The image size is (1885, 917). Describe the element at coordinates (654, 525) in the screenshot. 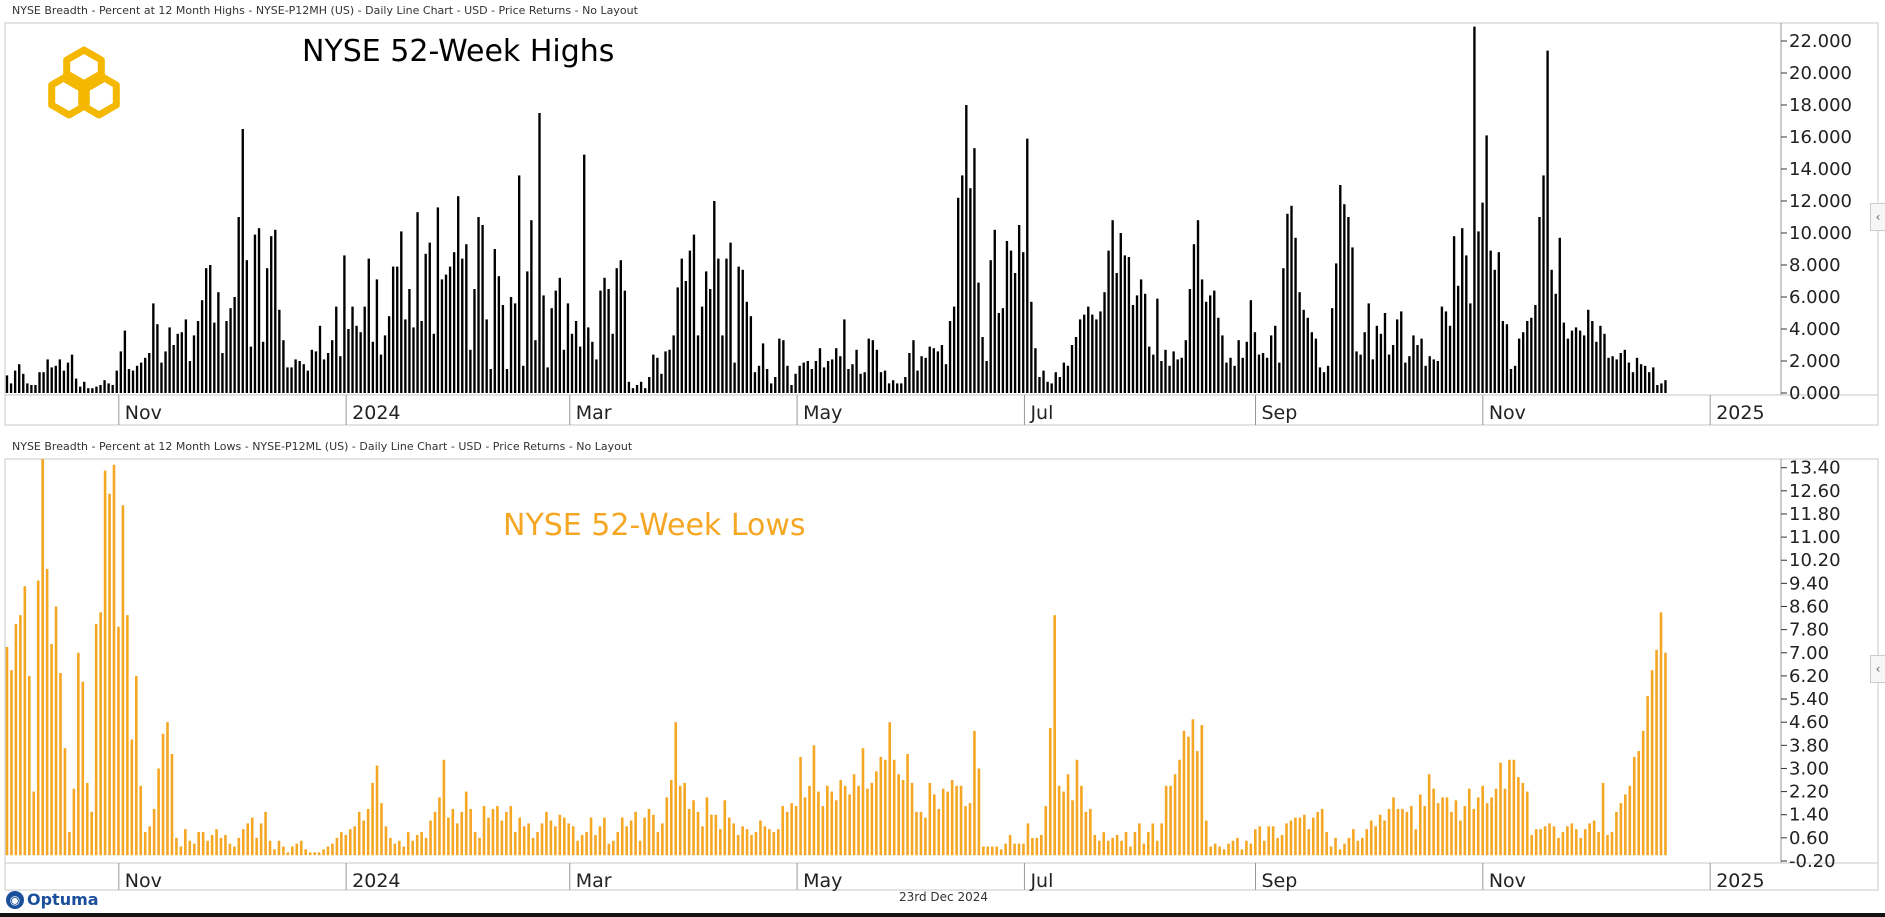

I see `chart-title: NYSE 52-Week Lows` at that location.